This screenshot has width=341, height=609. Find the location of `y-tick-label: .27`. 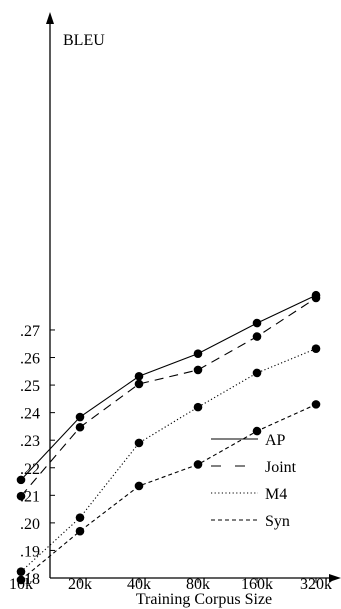

y-tick-label: .27 is located at coordinates (30, 331).